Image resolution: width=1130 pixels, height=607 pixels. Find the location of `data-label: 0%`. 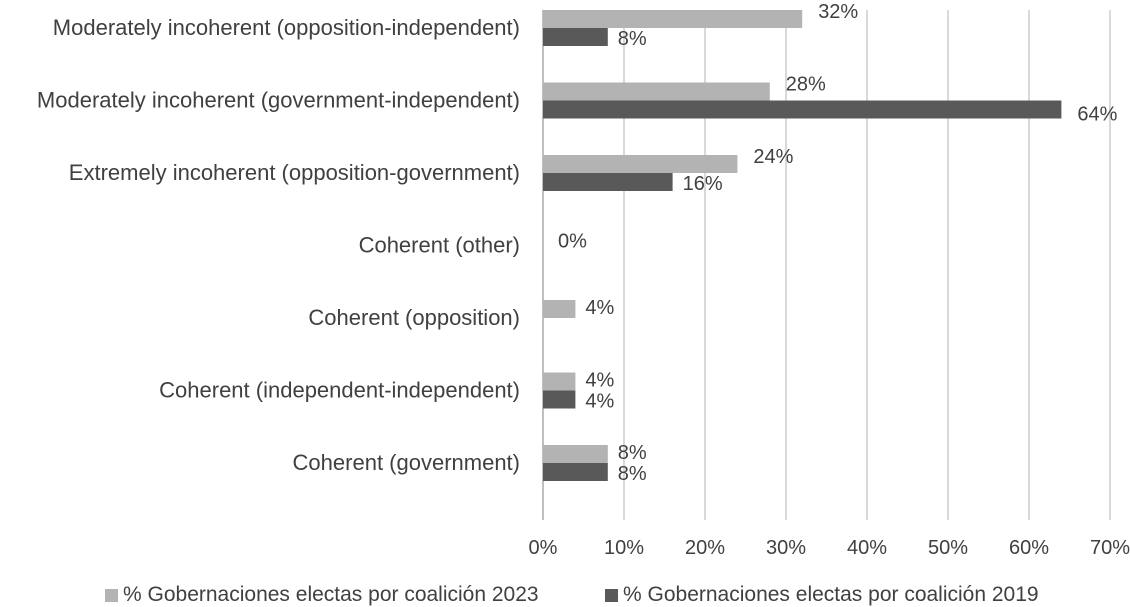

data-label: 0% is located at coordinates (572, 242).